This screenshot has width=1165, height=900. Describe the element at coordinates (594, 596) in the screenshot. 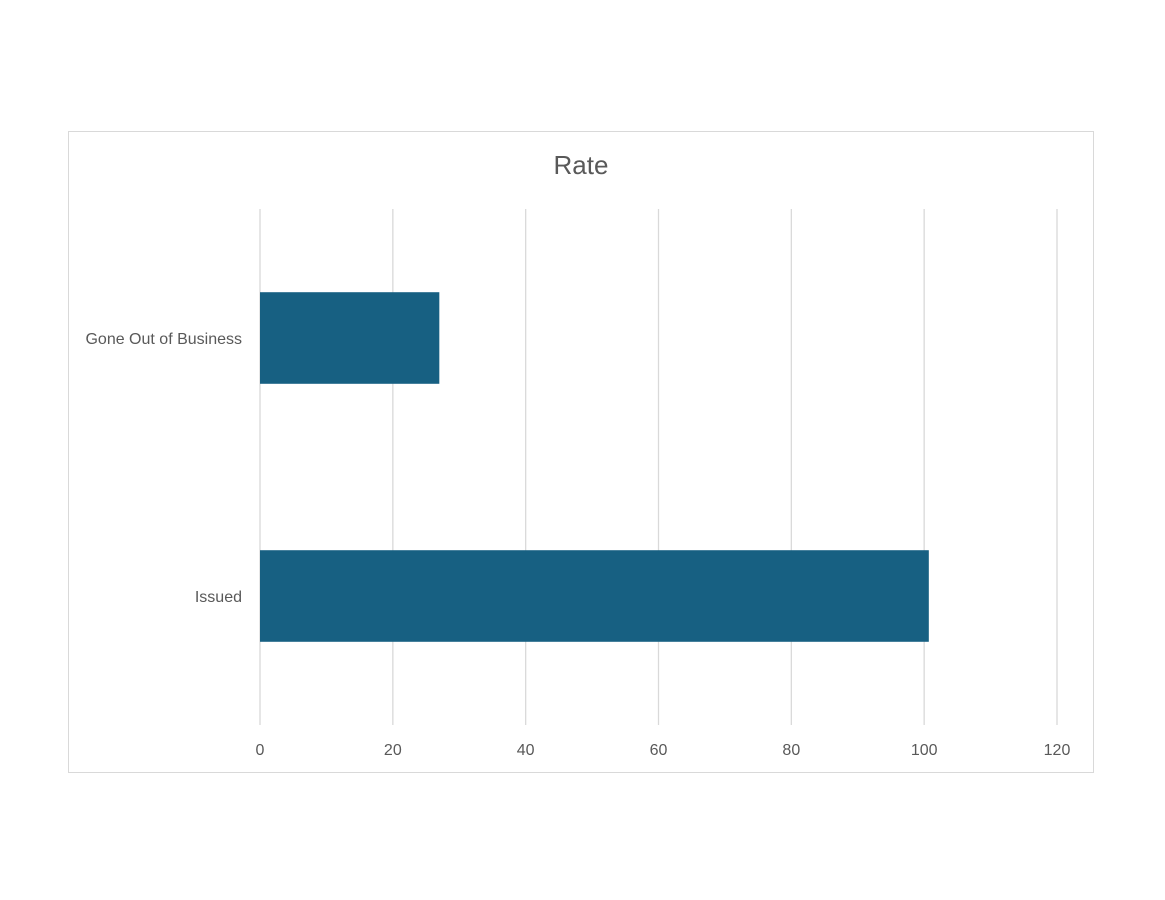

I see `bar-issued` at that location.